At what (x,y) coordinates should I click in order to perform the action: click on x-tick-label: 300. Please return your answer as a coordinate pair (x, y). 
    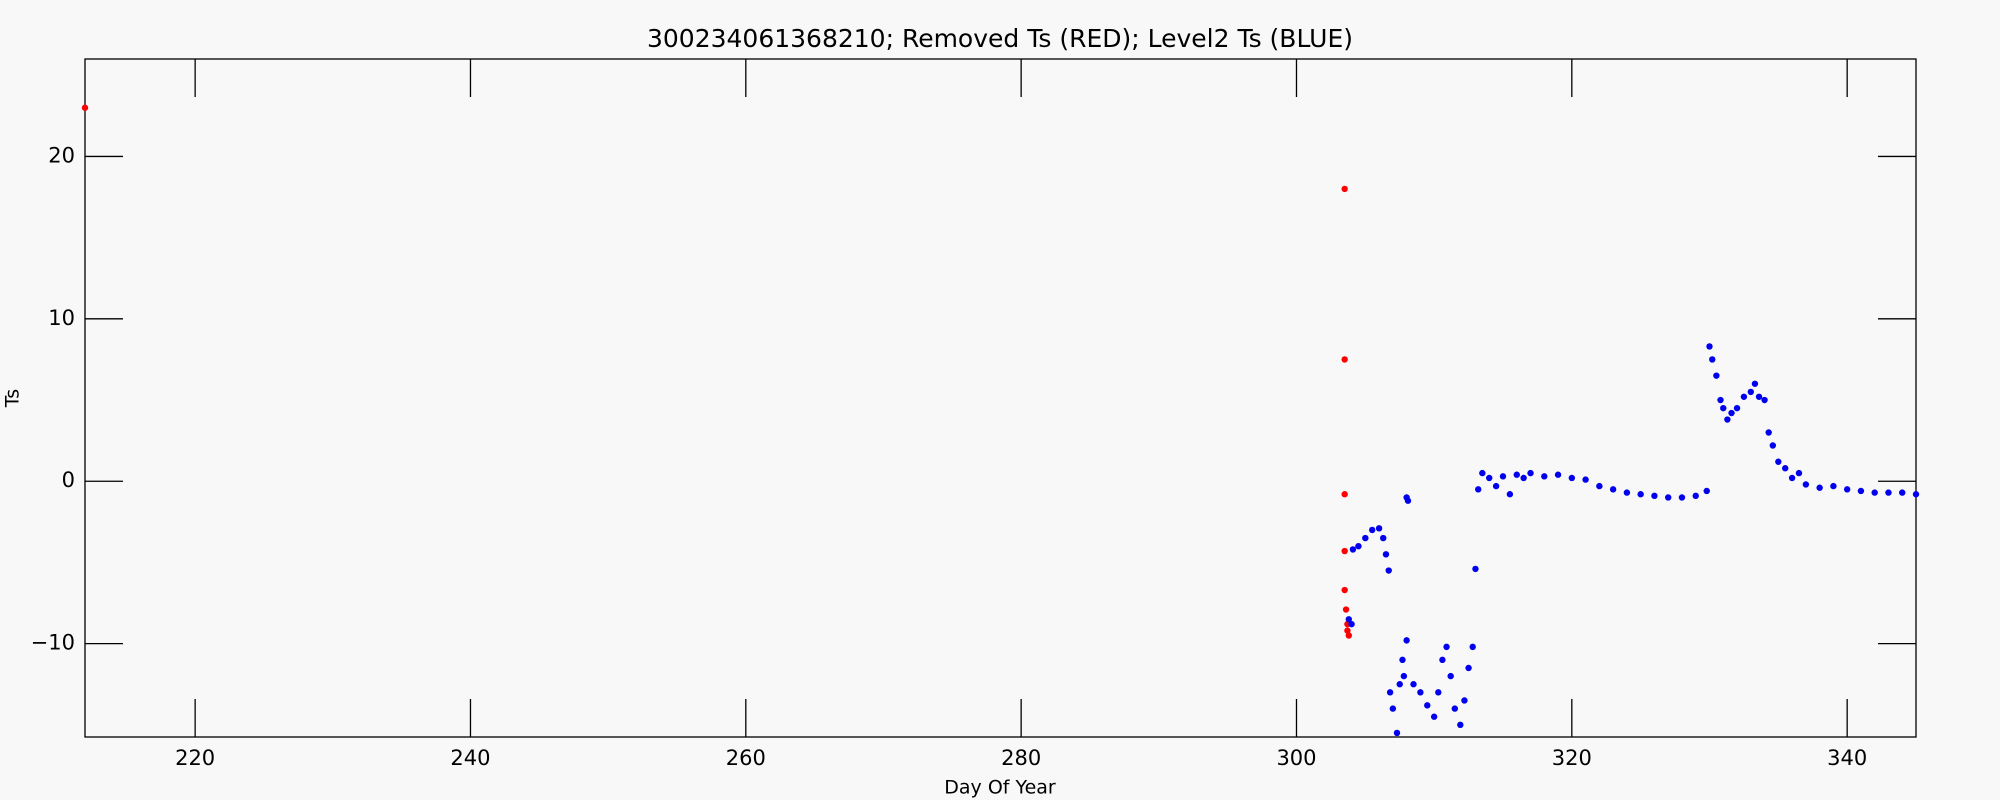
    Looking at the image, I should click on (1296, 758).